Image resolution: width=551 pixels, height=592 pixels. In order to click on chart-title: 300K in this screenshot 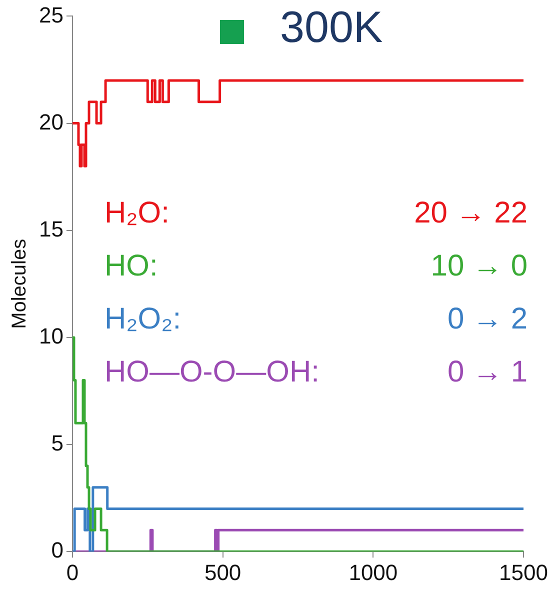, I will do `click(331, 27)`.